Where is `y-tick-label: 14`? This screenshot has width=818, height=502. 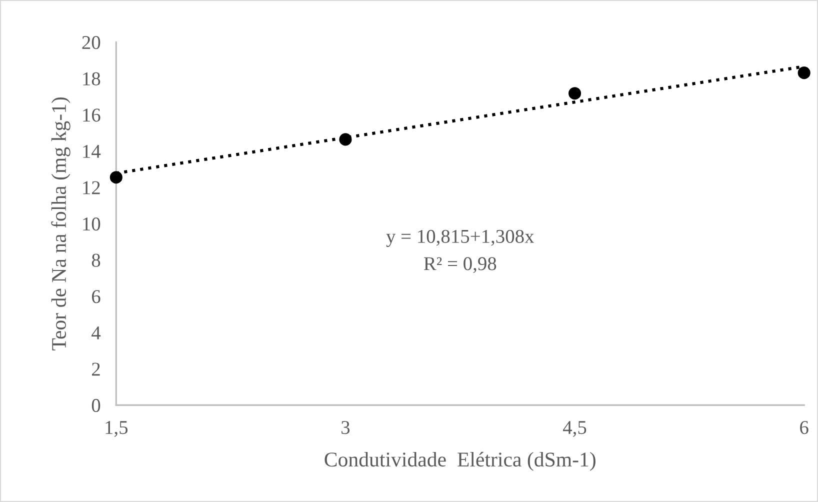 y-tick-label: 14 is located at coordinates (92, 151).